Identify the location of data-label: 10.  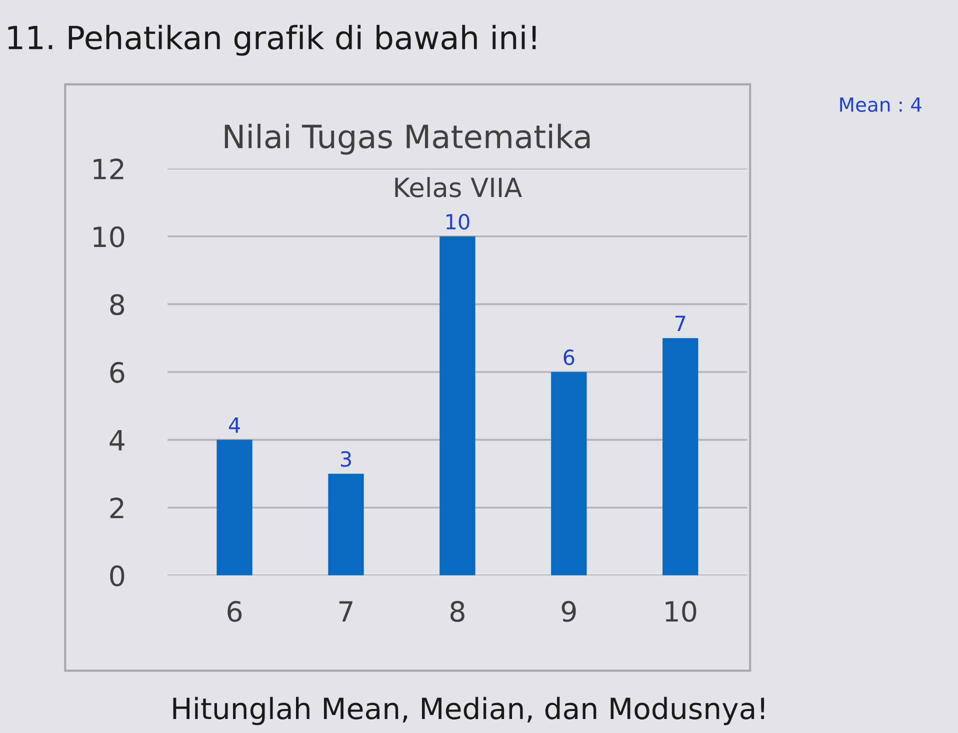
(458, 222).